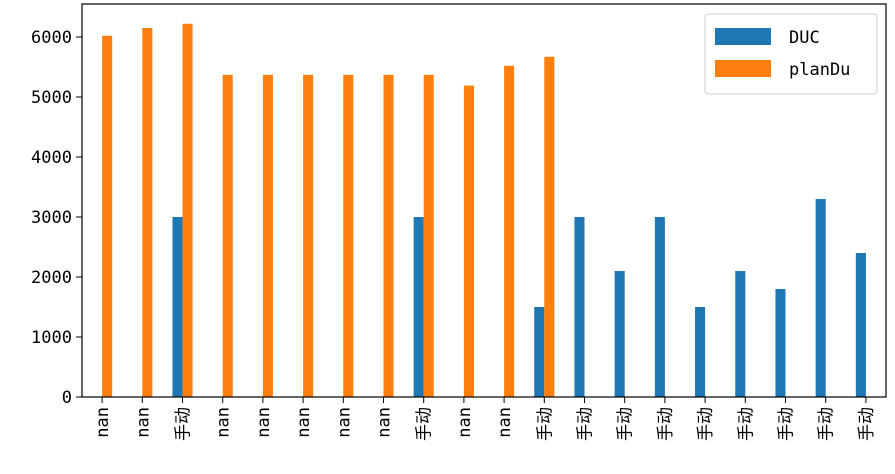 This screenshot has width=895, height=474. What do you see at coordinates (51, 38) in the screenshot?
I see `y-tick-label: 6000` at bounding box center [51, 38].